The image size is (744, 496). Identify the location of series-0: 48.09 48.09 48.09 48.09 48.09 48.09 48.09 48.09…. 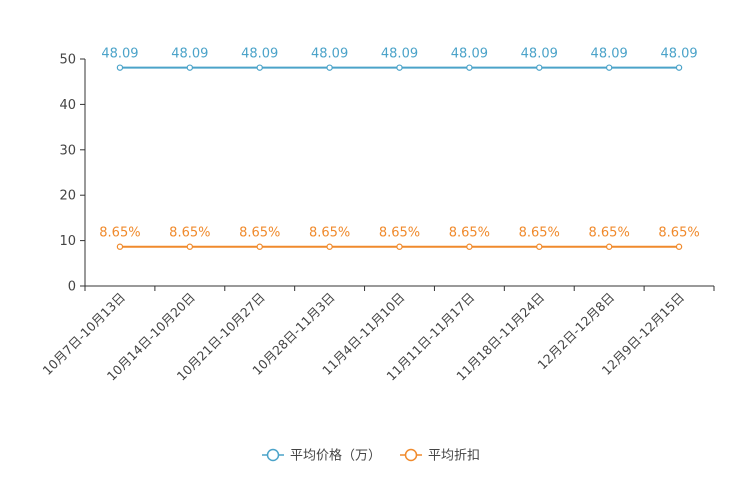
(399, 59).